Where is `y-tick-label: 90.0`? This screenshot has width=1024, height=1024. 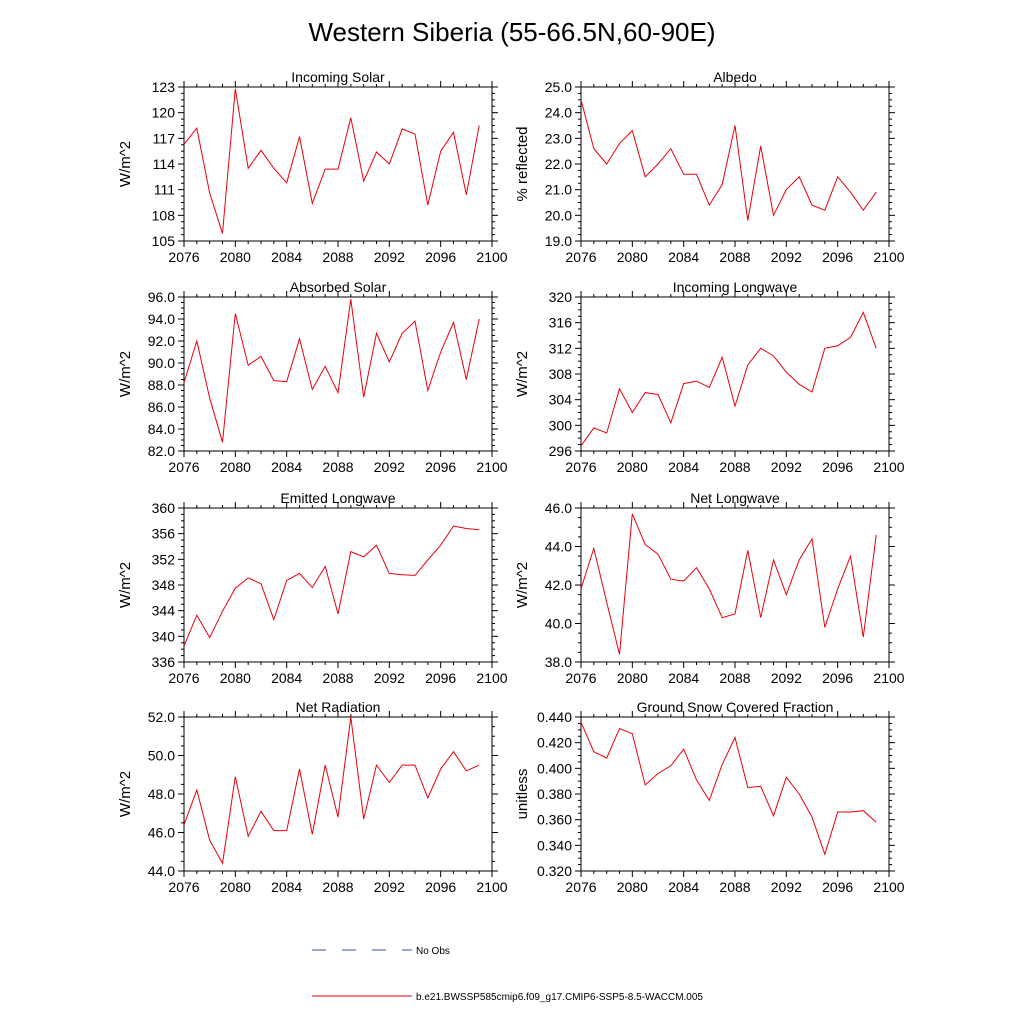
y-tick-label: 90.0 is located at coordinates (161, 363).